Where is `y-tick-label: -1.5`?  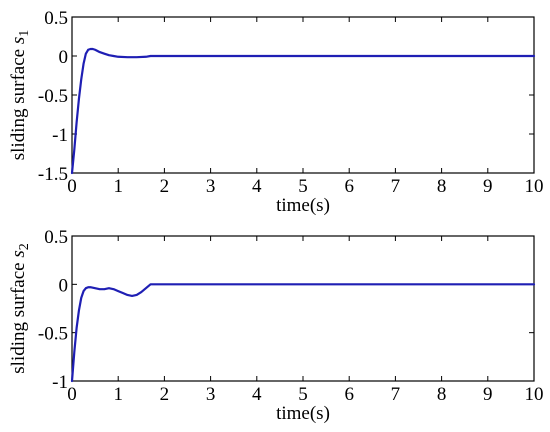
y-tick-label: -1.5 is located at coordinates (53, 174).